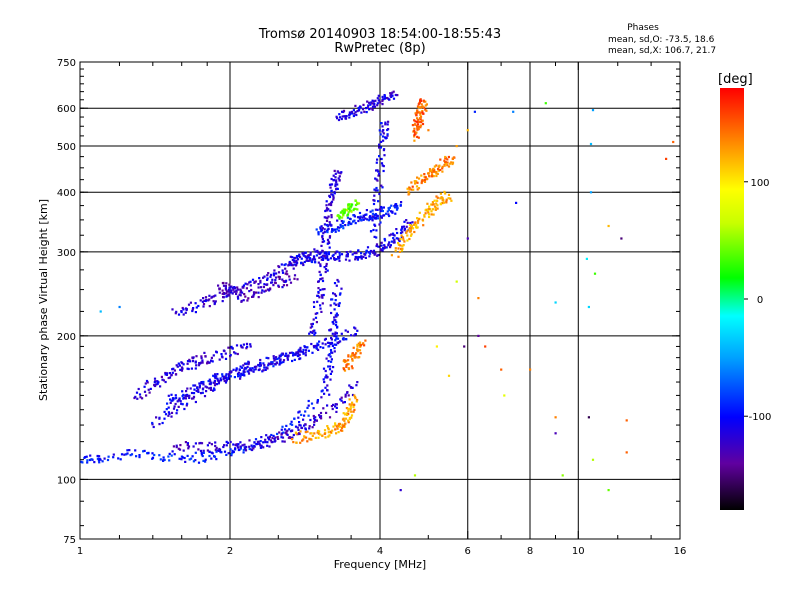 The height and width of the screenshot is (600, 800). Describe the element at coordinates (380, 551) in the screenshot. I see `x-tick-label: 4` at that location.